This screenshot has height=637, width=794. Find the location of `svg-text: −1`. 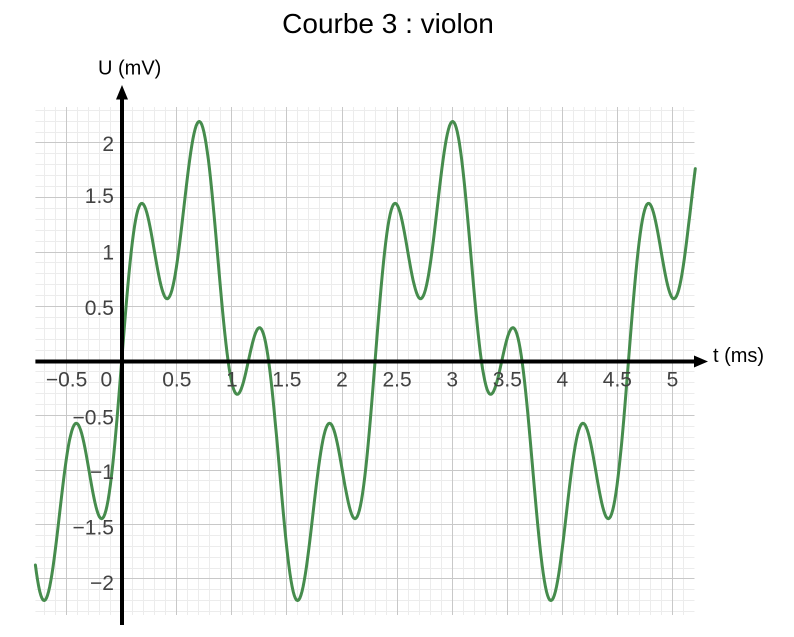

svg-text: −1 is located at coordinates (102, 472).